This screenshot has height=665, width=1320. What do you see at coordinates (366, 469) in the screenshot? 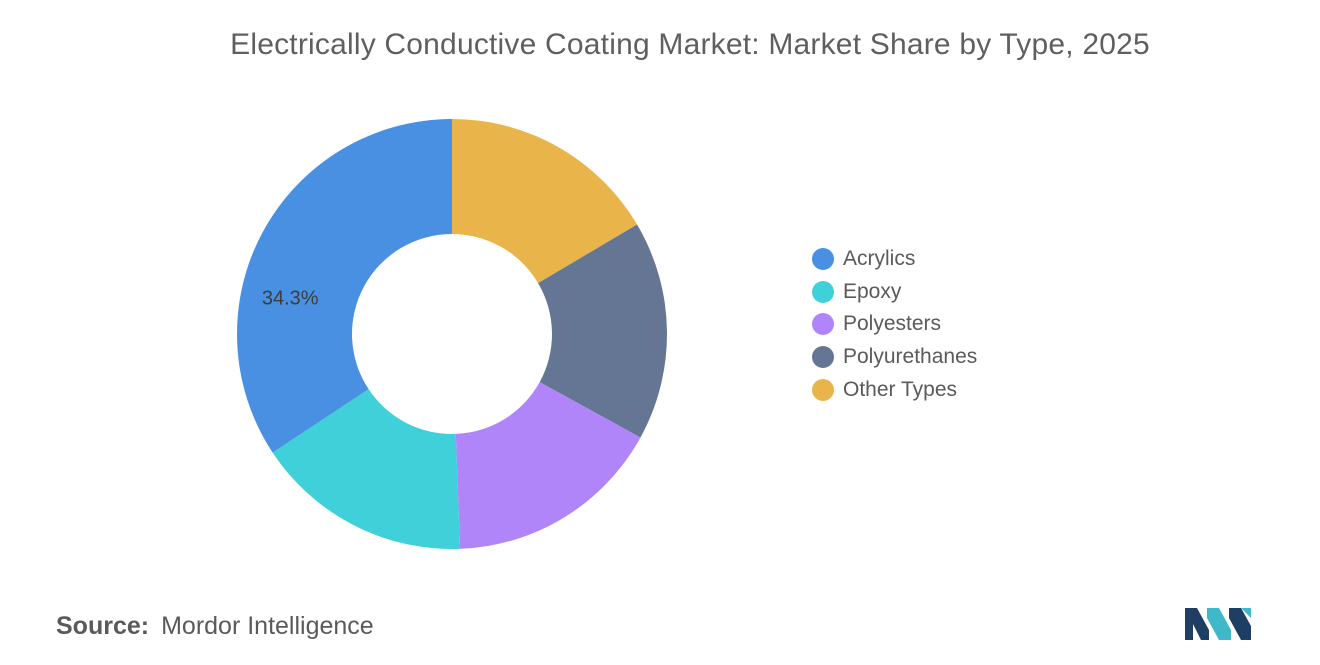
I see `slice-epoxy` at bounding box center [366, 469].